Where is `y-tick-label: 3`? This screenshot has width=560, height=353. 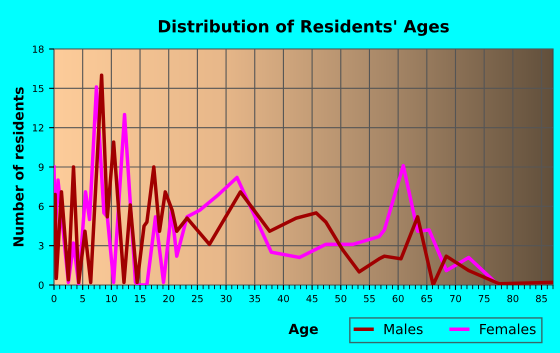 y-tick-label: 3 is located at coordinates (41, 246).